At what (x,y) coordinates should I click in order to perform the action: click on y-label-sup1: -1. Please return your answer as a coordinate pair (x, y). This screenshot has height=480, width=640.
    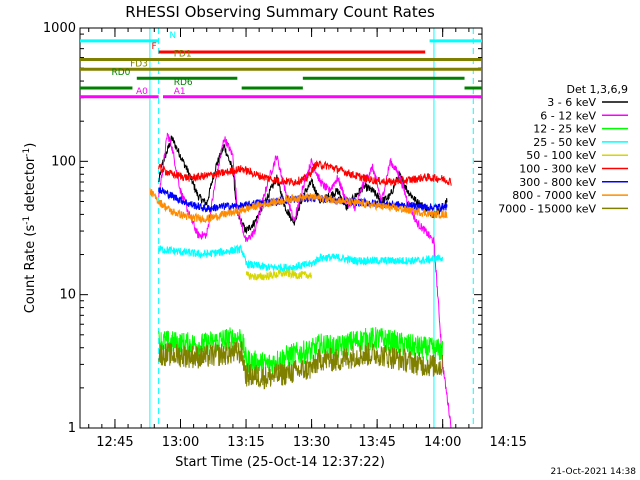
    Looking at the image, I should click on (27, 220).